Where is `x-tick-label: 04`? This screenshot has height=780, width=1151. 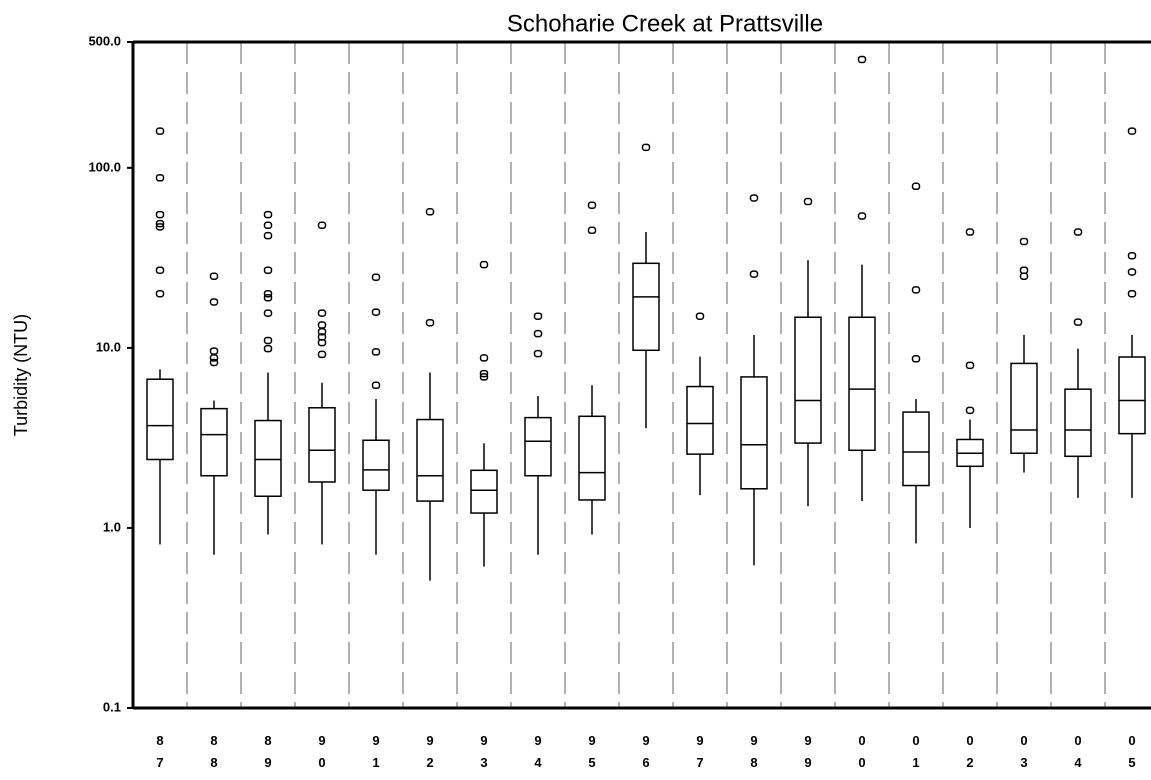
x-tick-label: 04 is located at coordinates (1078, 751).